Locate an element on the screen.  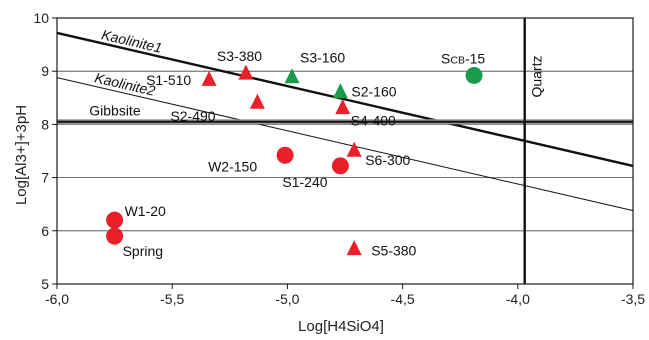
label-w1-20: W1-20 is located at coordinates (145, 211).